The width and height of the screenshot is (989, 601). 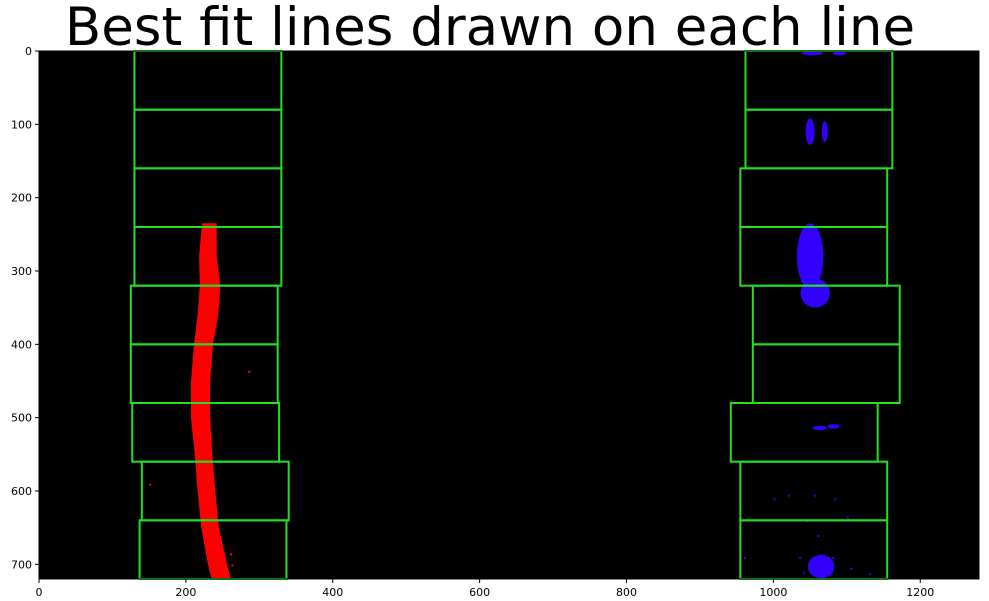 I want to click on y-tick-label: 700, so click(x=21, y=564).